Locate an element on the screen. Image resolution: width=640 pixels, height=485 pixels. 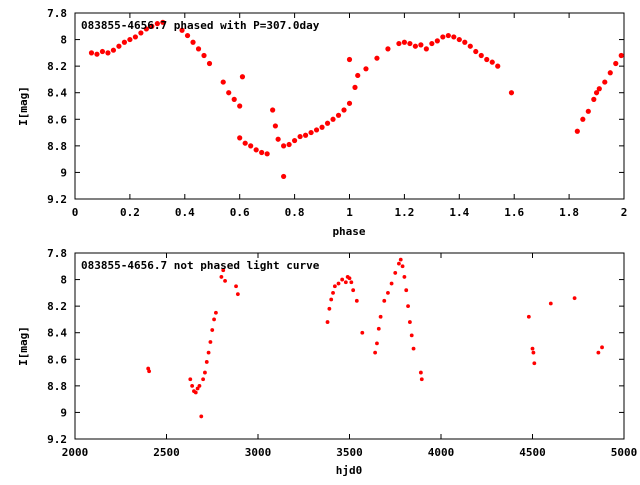
x-tick-label: 0.8 is located at coordinates (295, 212).